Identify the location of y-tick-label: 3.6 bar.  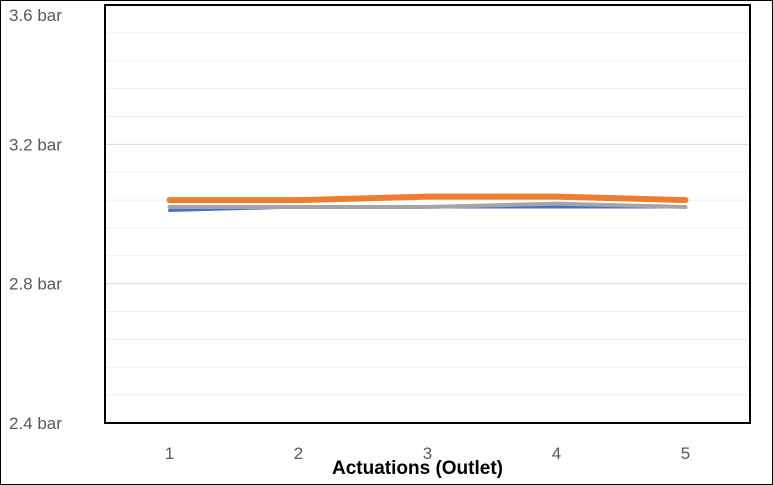
(35, 15).